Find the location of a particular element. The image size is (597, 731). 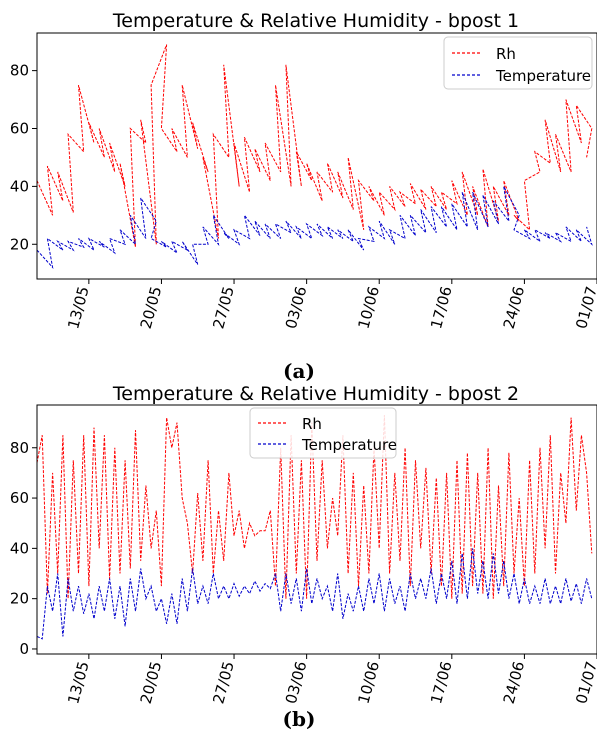

caption: (b) is located at coordinates (299, 719).